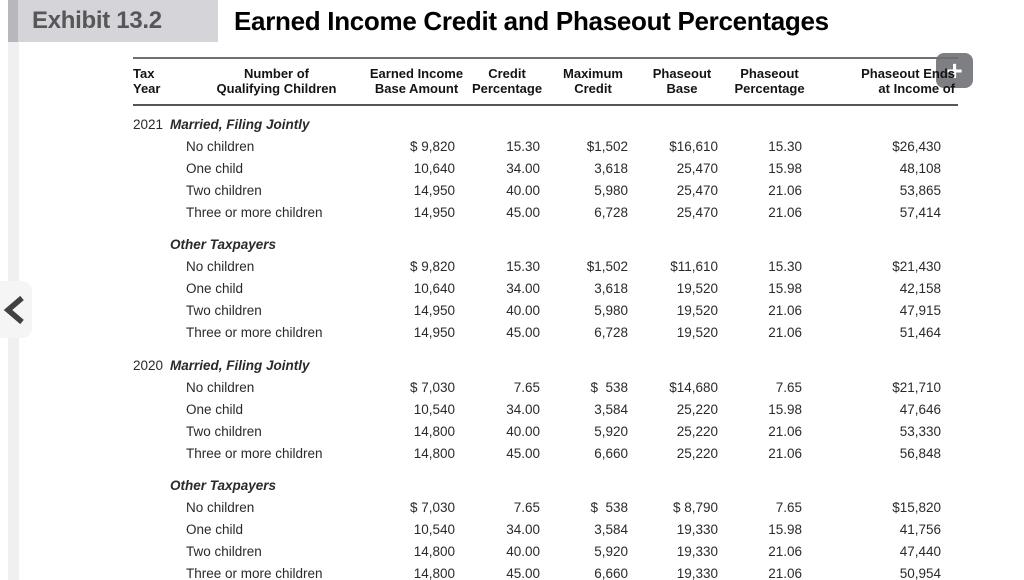 The width and height of the screenshot is (1024, 580). I want to click on cell-value: $16,610, so click(693, 146).